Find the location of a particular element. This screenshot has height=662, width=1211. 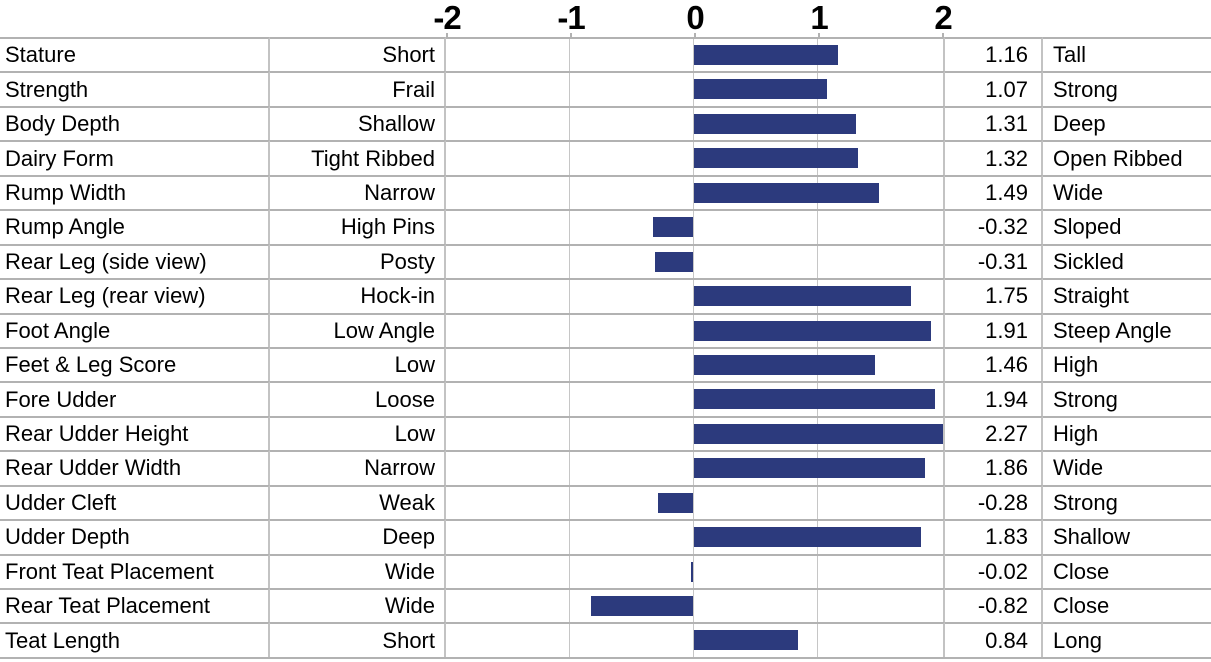

trait-name: Teat Length is located at coordinates (135, 639).